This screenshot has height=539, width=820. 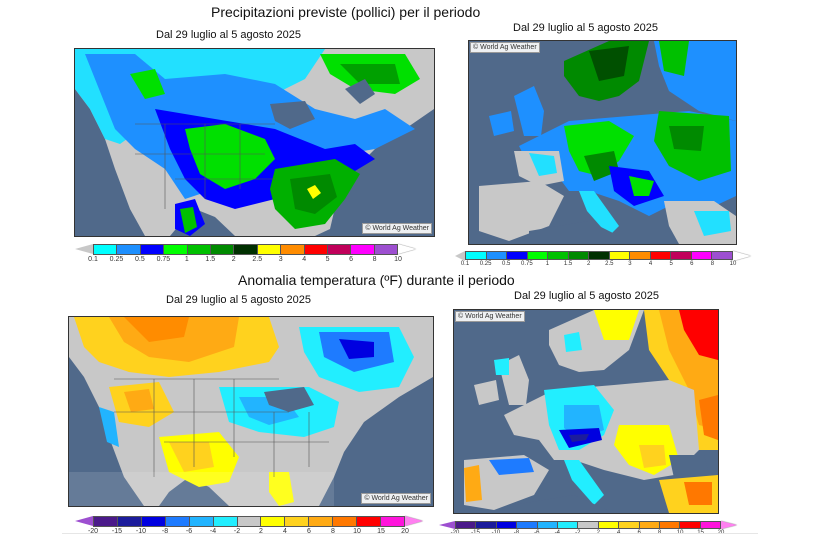 I want to click on temp-eu-legend: -20 -15 -10 -8 -6 -4 -2 2 4 6 8 10 15 20, so click(x=588, y=530).